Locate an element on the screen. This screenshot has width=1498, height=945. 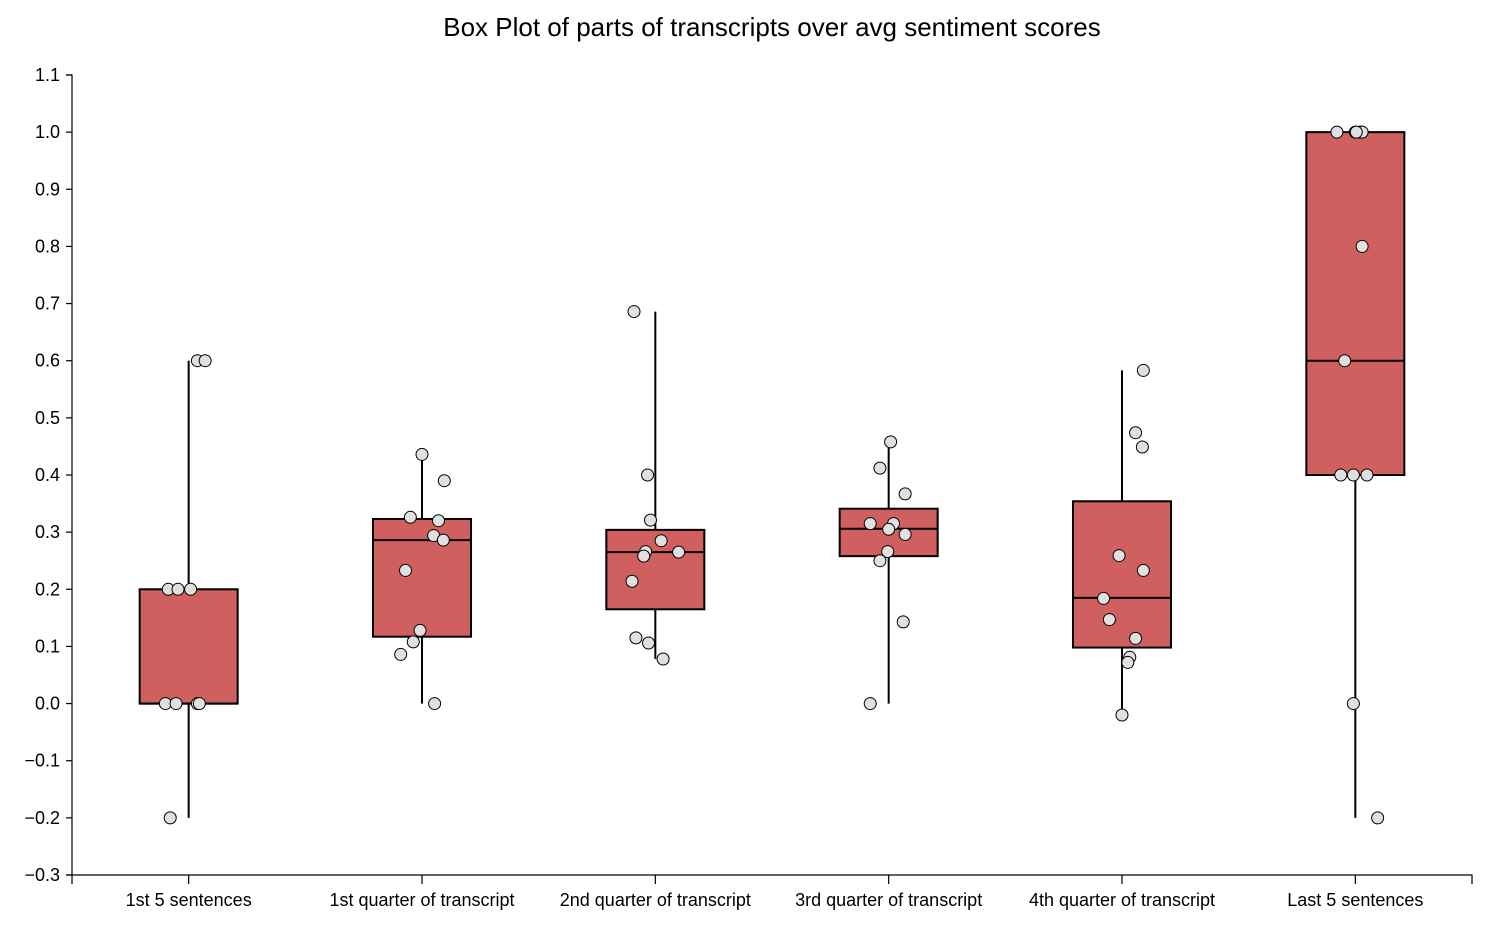
y-tick-label: 0.6 is located at coordinates (47, 361).